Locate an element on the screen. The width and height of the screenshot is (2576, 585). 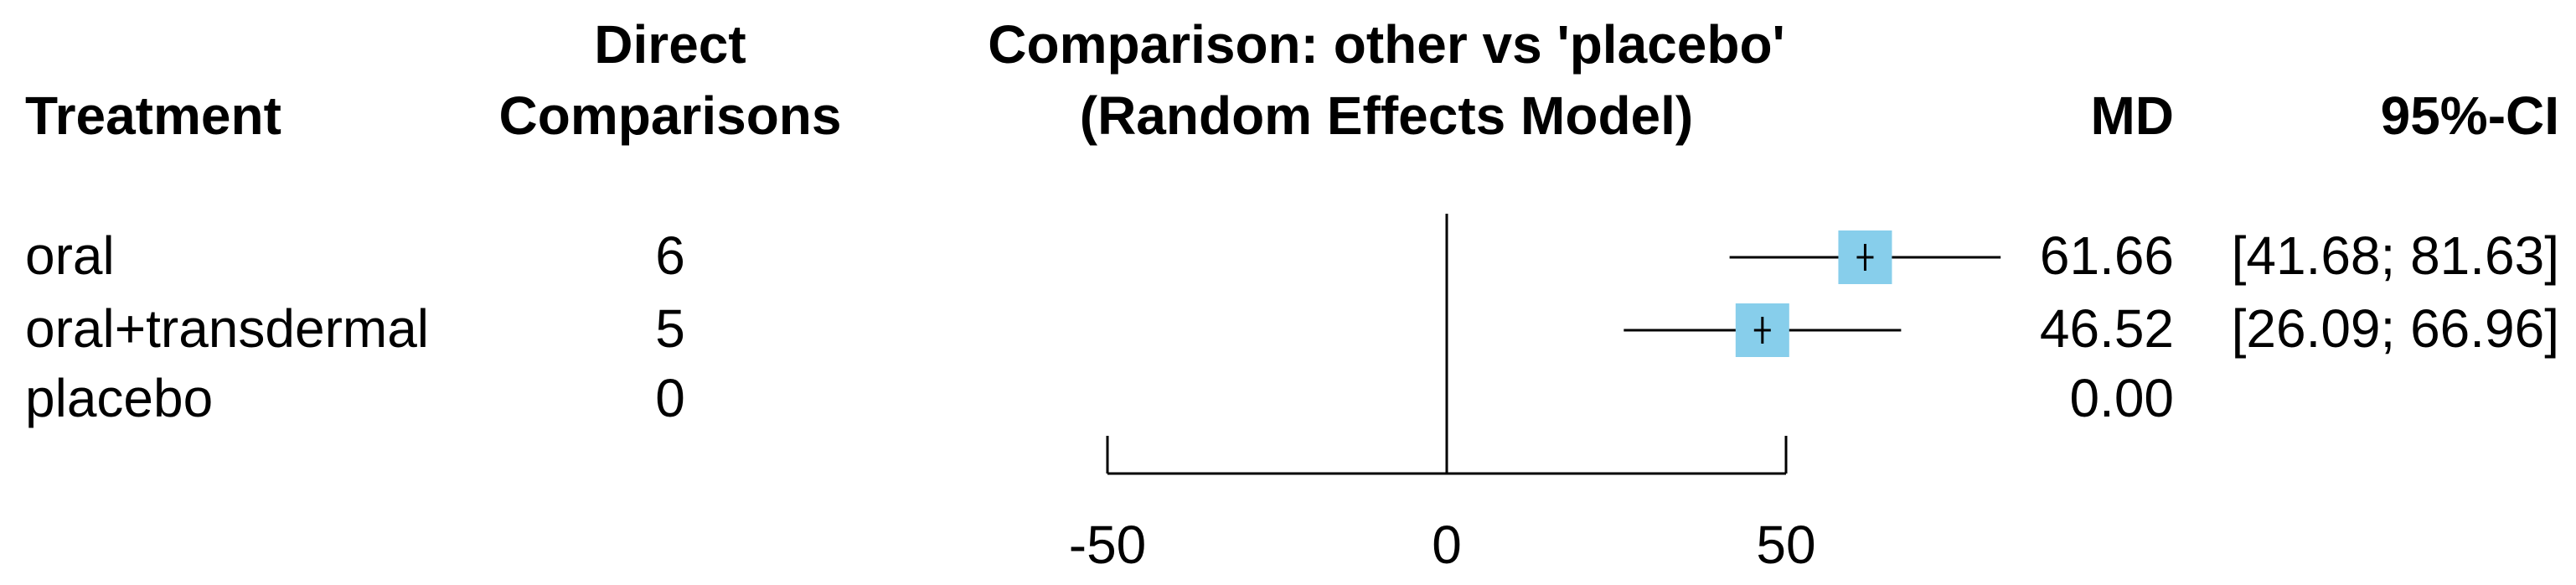
row-treatment-label: oral+transdermal is located at coordinates (227, 328).